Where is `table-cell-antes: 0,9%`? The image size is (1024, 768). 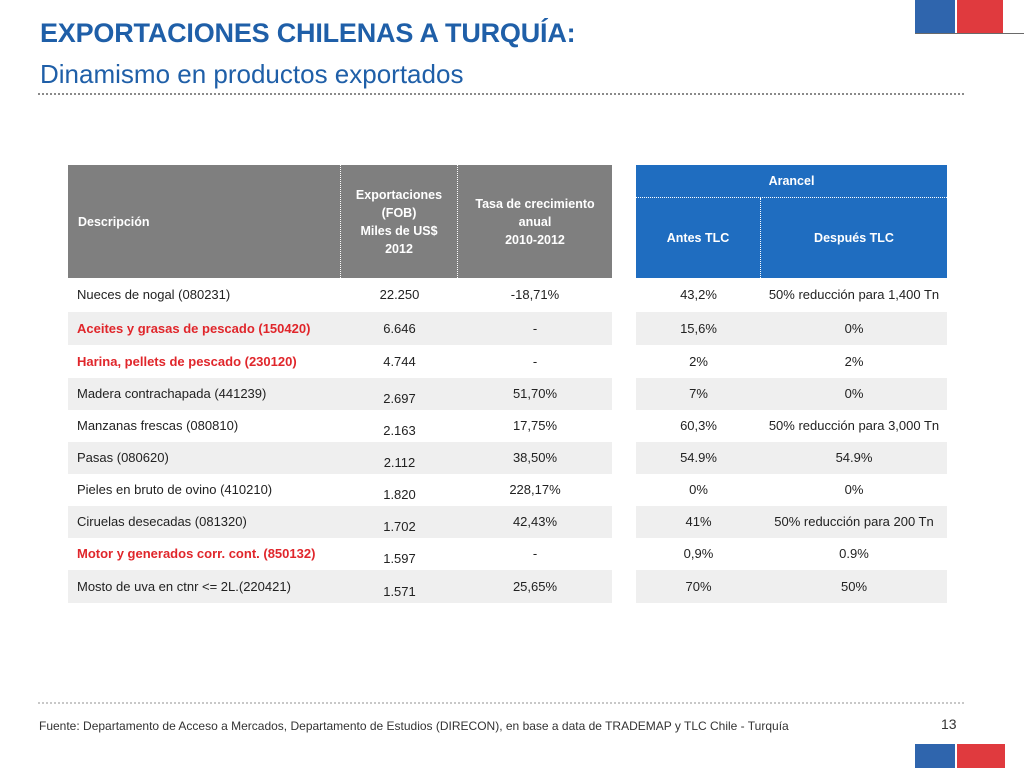
table-cell-antes: 0,9% is located at coordinates (698, 553).